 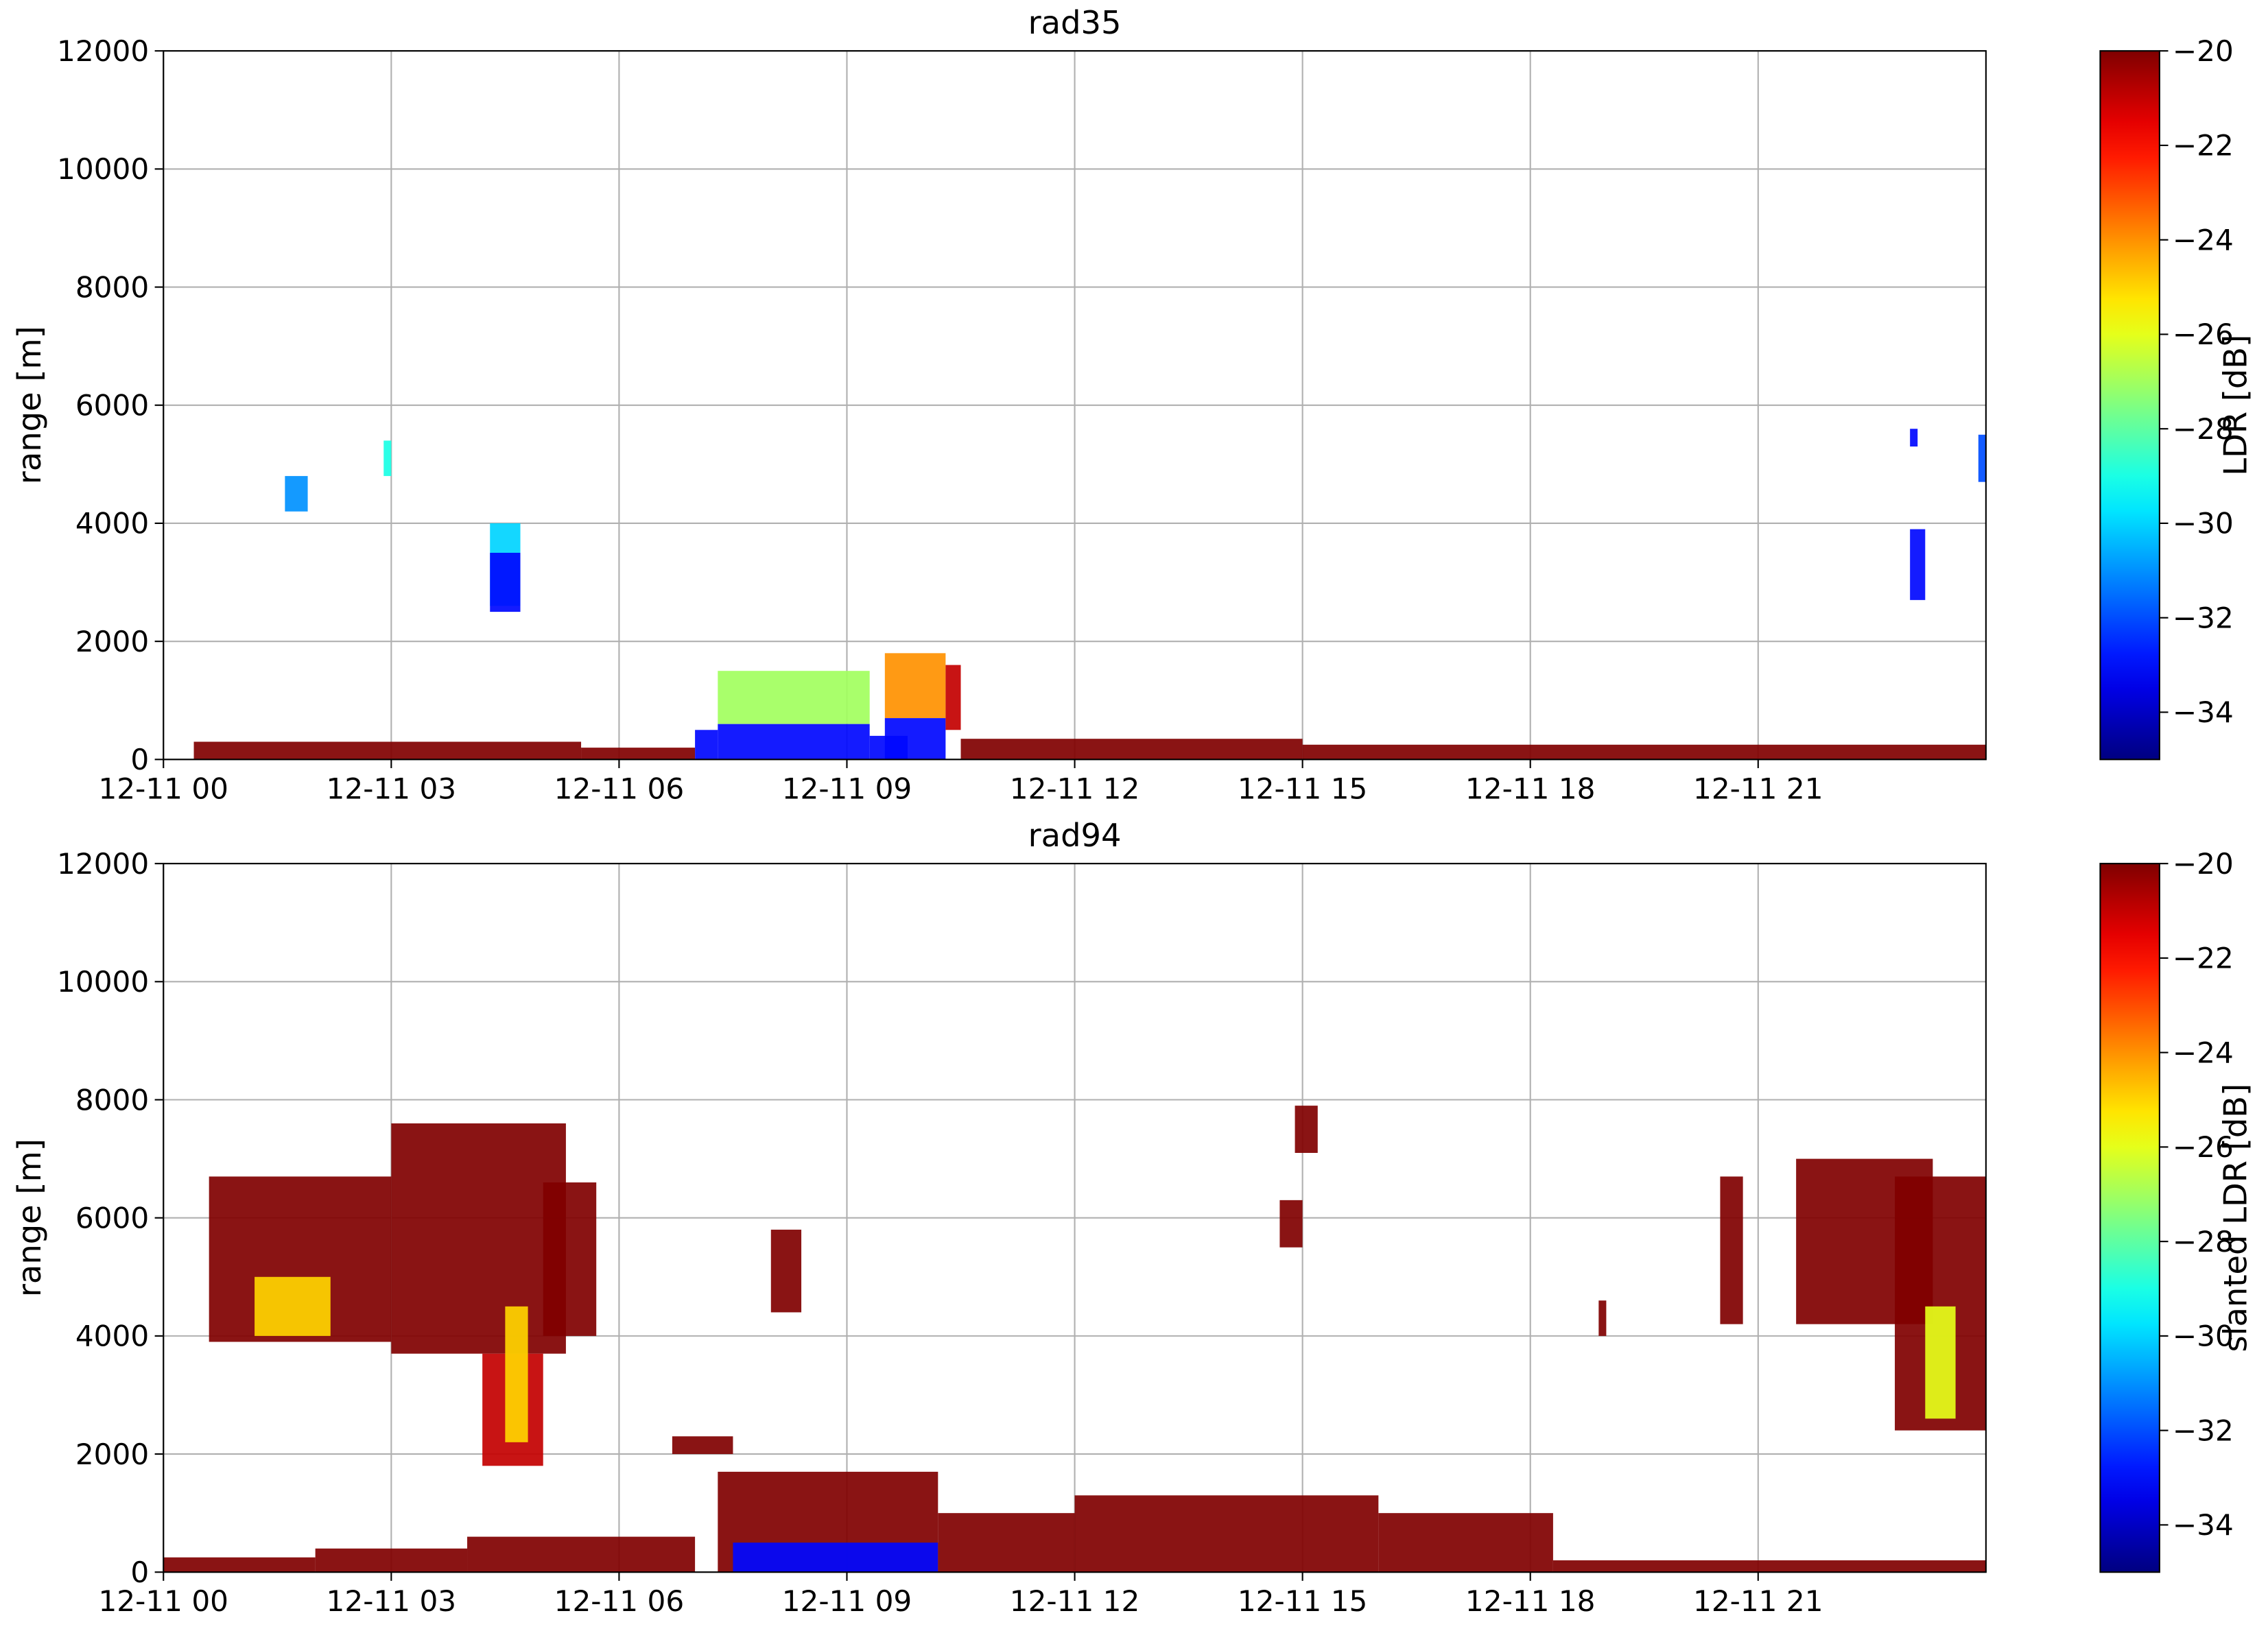 What do you see at coordinates (2235, 1218) in the screenshot?
I see `colorbar-label: slanted LDR [dB]` at bounding box center [2235, 1218].